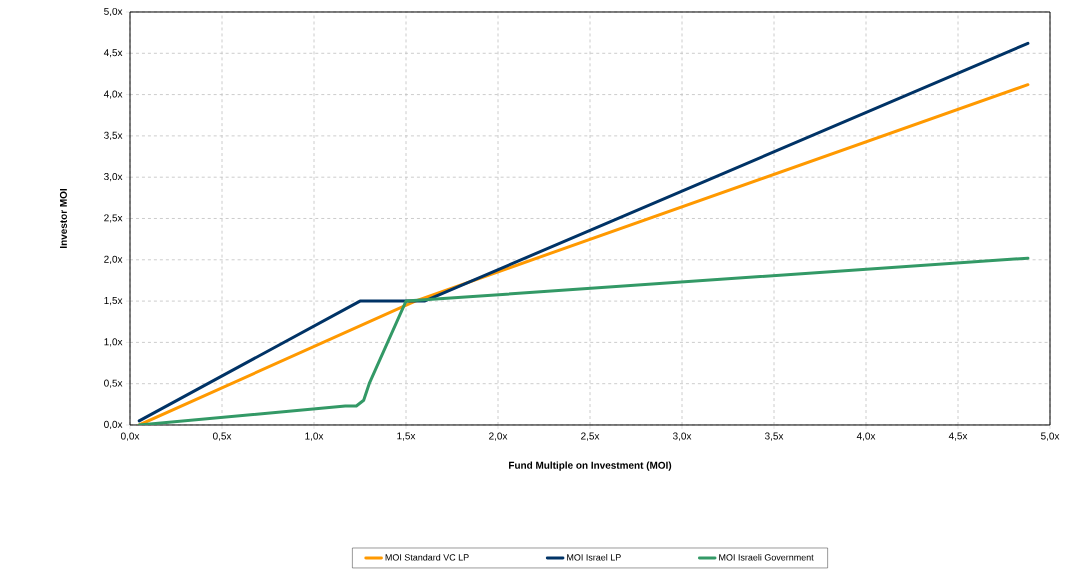 This screenshot has width=1071, height=578. What do you see at coordinates (130, 436) in the screenshot?
I see `x-tick-label: 0,0x` at bounding box center [130, 436].